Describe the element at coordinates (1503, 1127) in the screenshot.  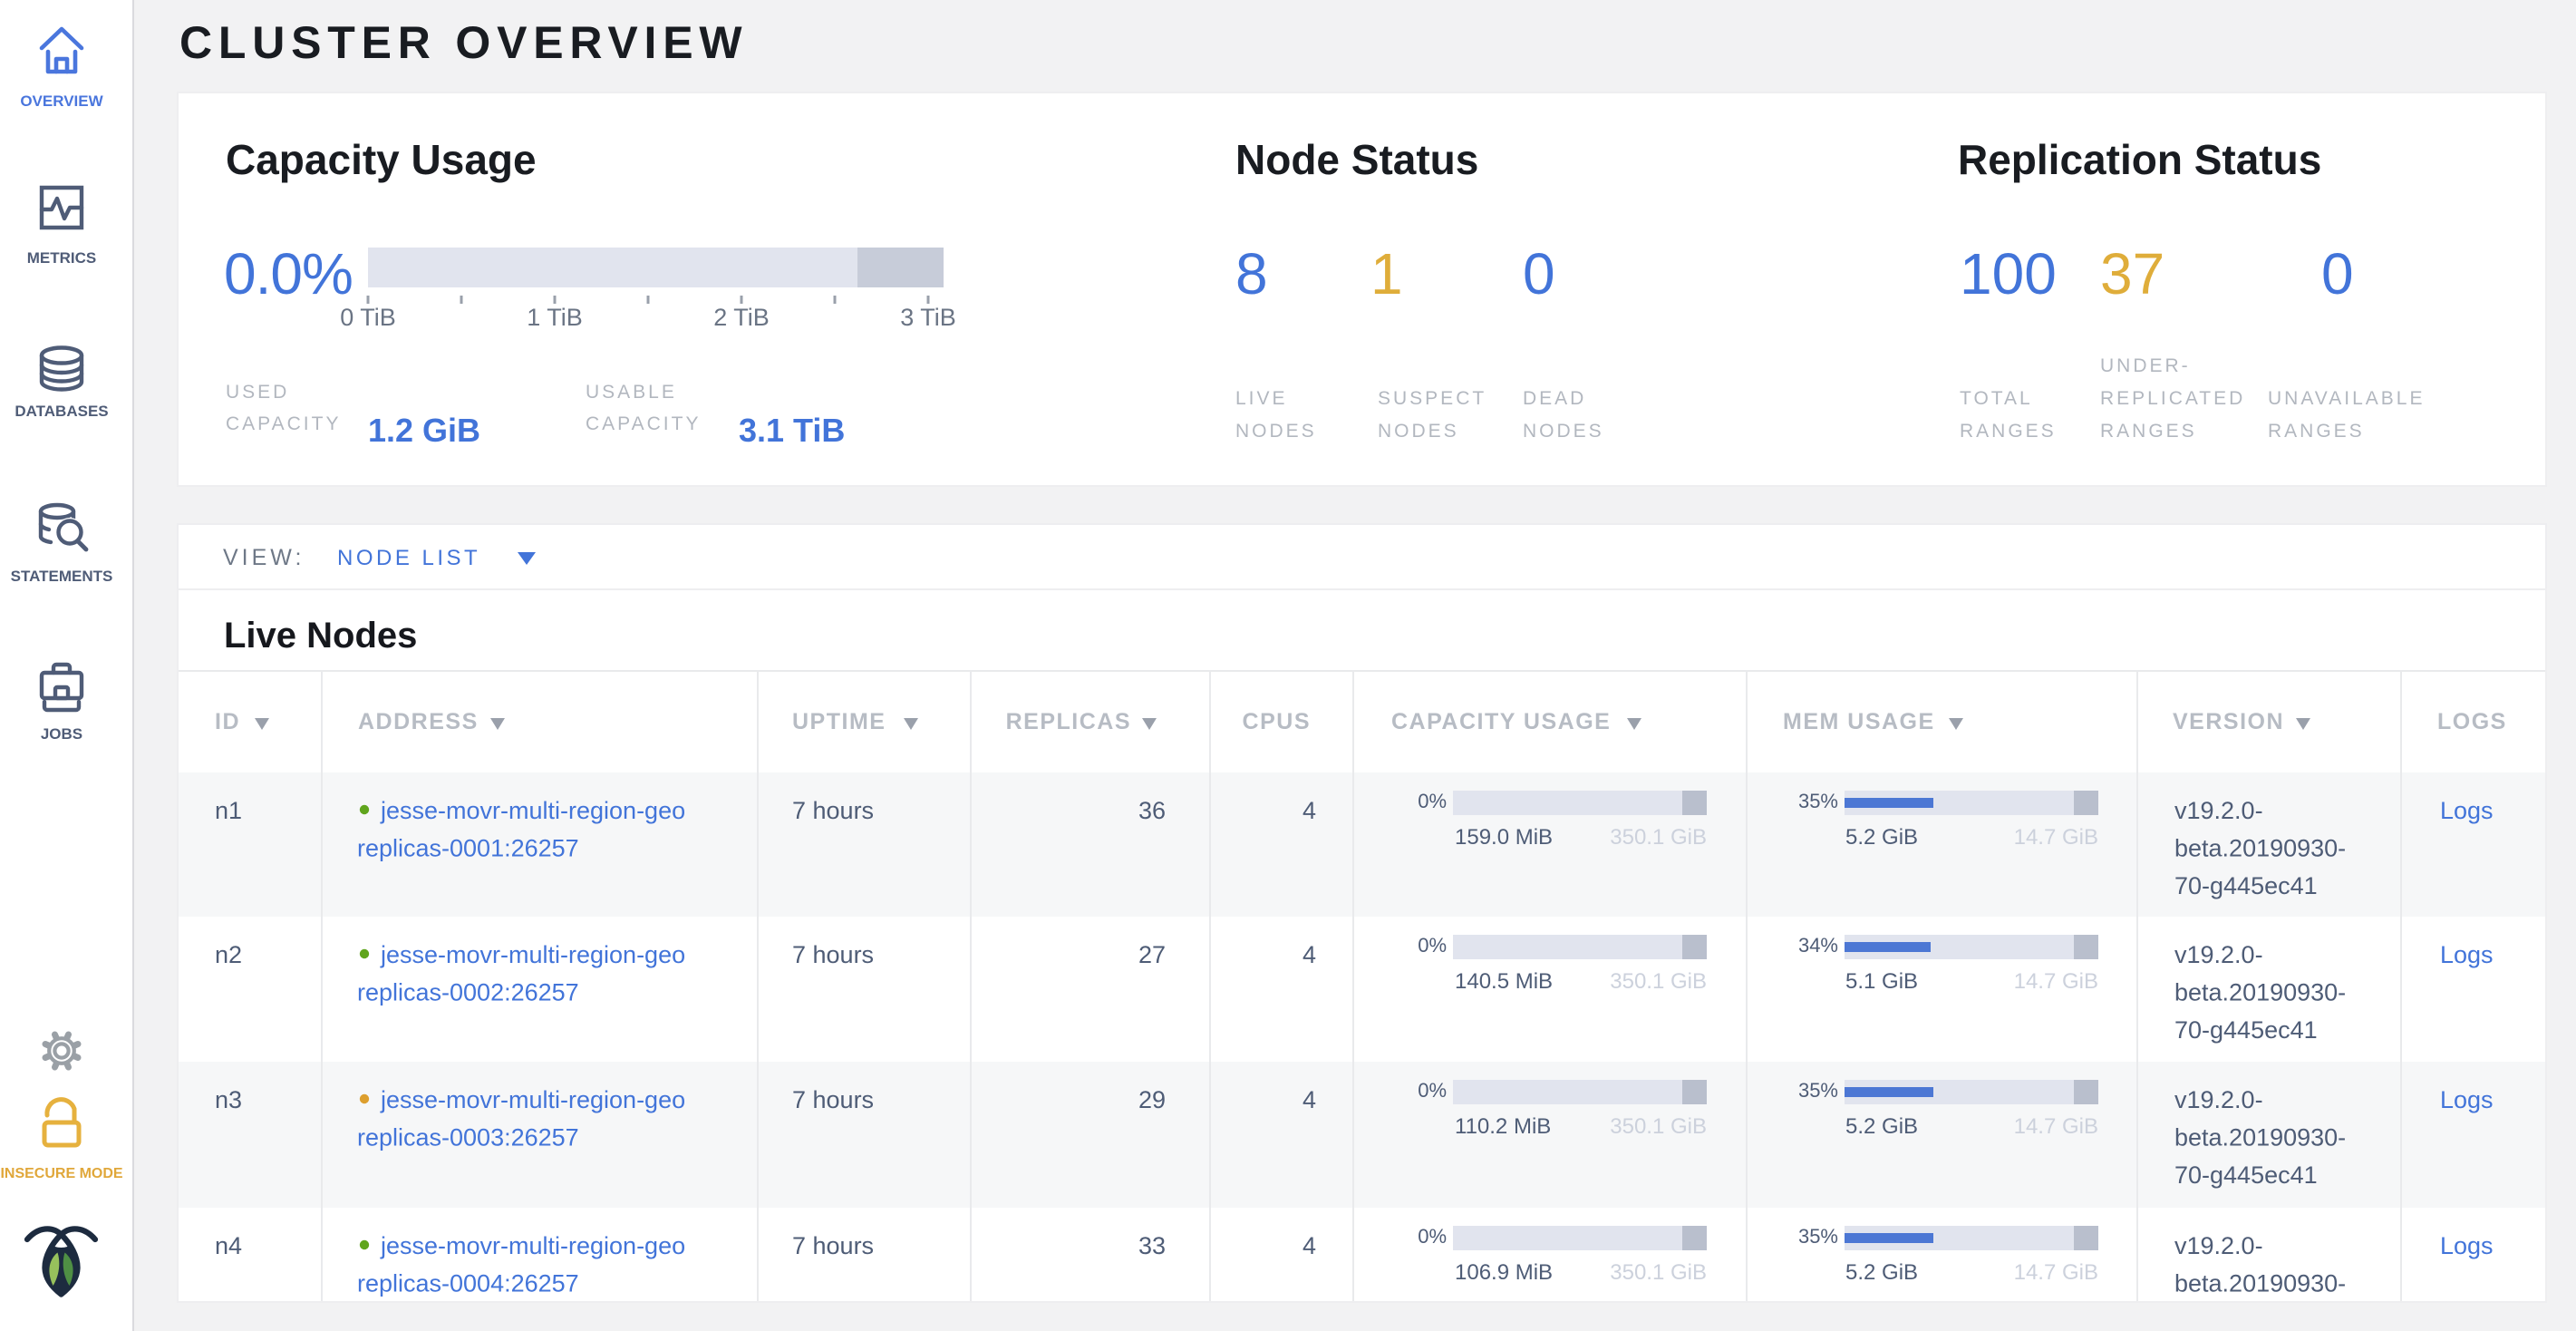
I see `svg-text: 110.2 MiB` at that location.